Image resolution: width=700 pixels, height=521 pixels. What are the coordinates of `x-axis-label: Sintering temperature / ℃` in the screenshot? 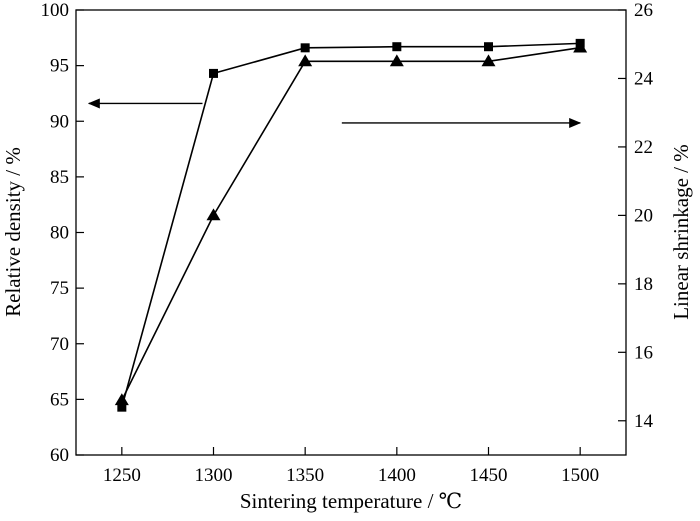 It's located at (351, 501).